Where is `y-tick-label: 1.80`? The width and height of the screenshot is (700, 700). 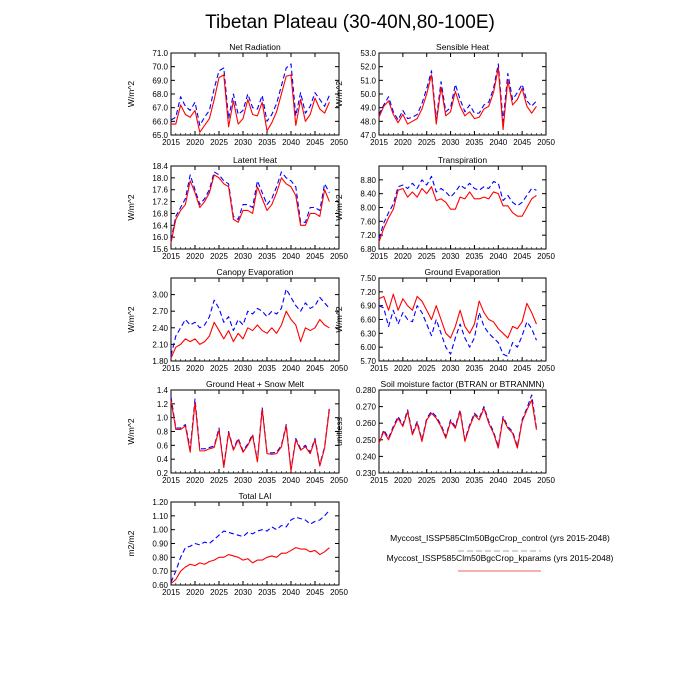 y-tick-label: 1.80 is located at coordinates (160, 361).